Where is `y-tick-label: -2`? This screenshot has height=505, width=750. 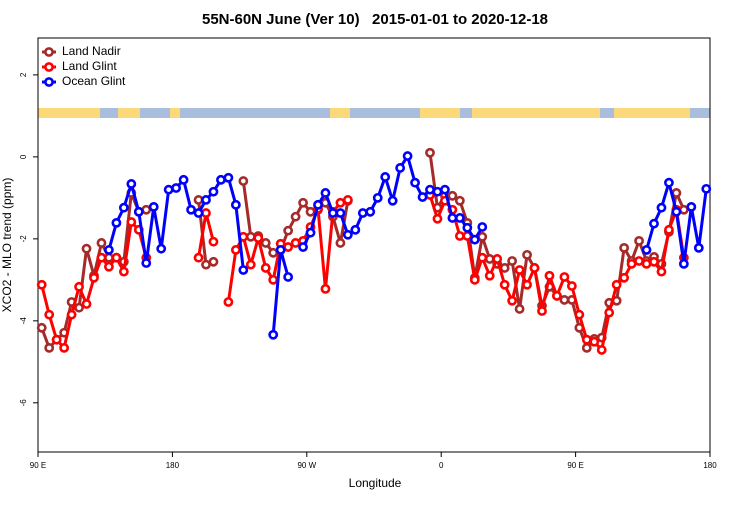 y-tick-label: -2 is located at coordinates (23, 239).